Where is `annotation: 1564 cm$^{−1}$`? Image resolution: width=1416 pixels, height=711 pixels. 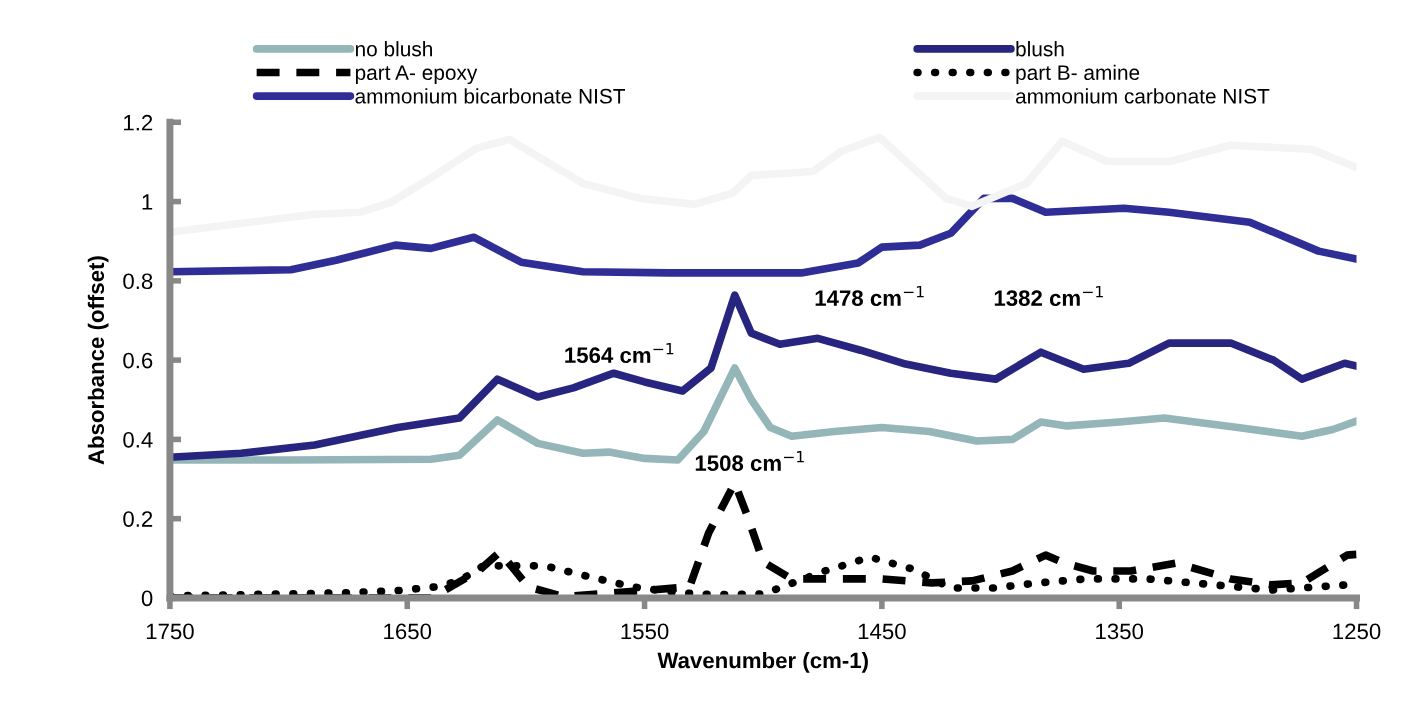
annotation: 1564 cm$^{−1}$ is located at coordinates (619, 353).